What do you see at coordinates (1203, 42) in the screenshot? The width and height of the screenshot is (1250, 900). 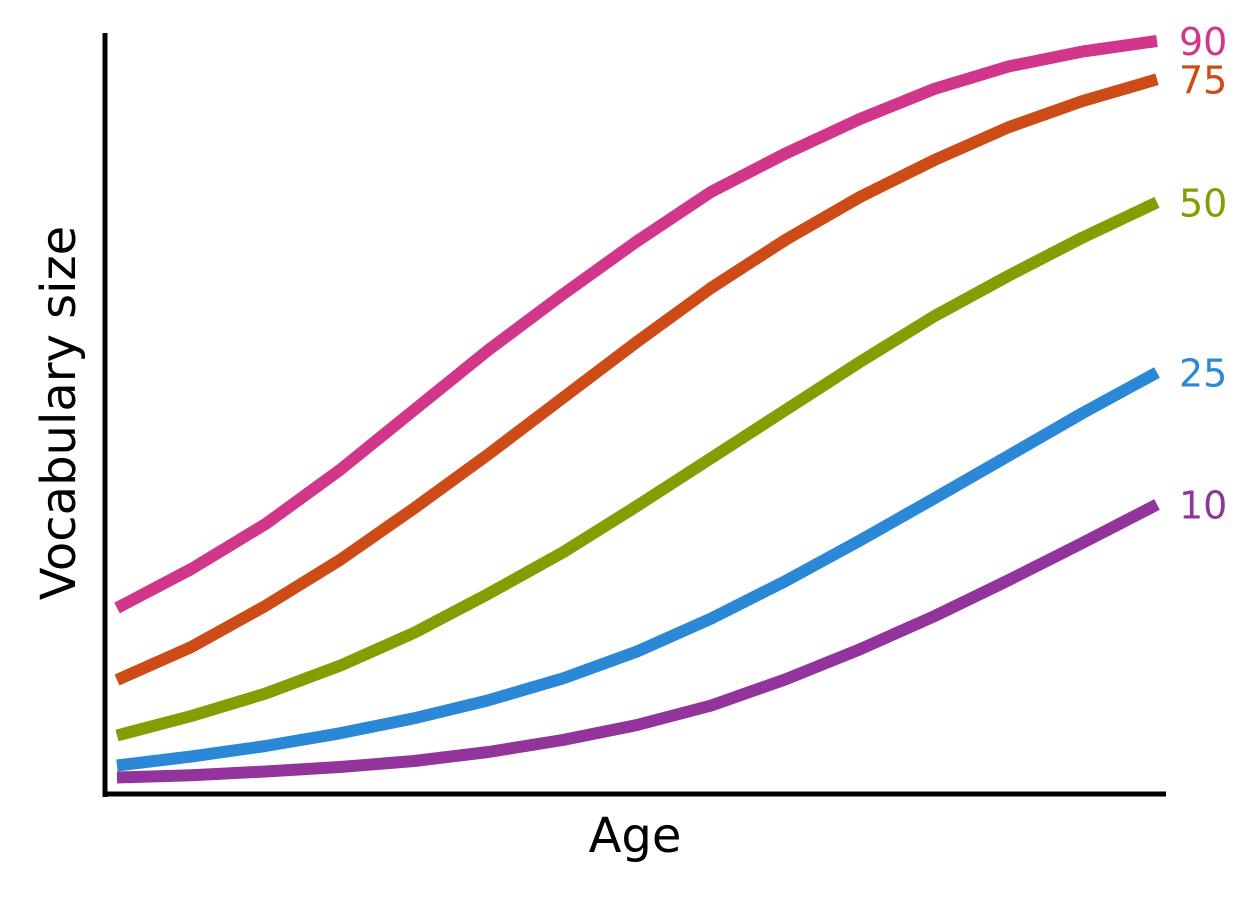 I see `series-label-90: 90` at bounding box center [1203, 42].